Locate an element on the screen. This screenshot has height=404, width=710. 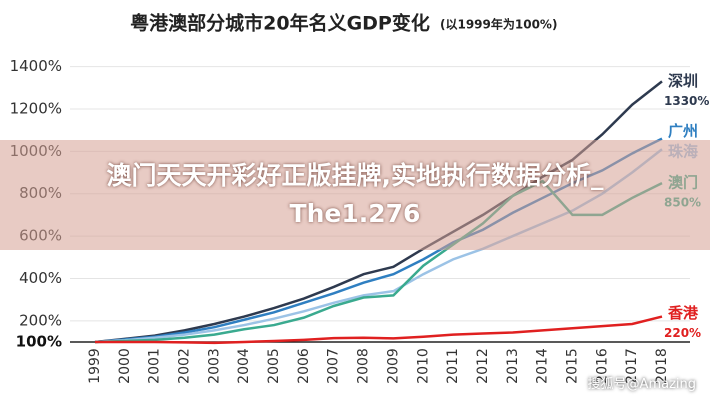
y-tick-label: 1200% is located at coordinates (36, 108).